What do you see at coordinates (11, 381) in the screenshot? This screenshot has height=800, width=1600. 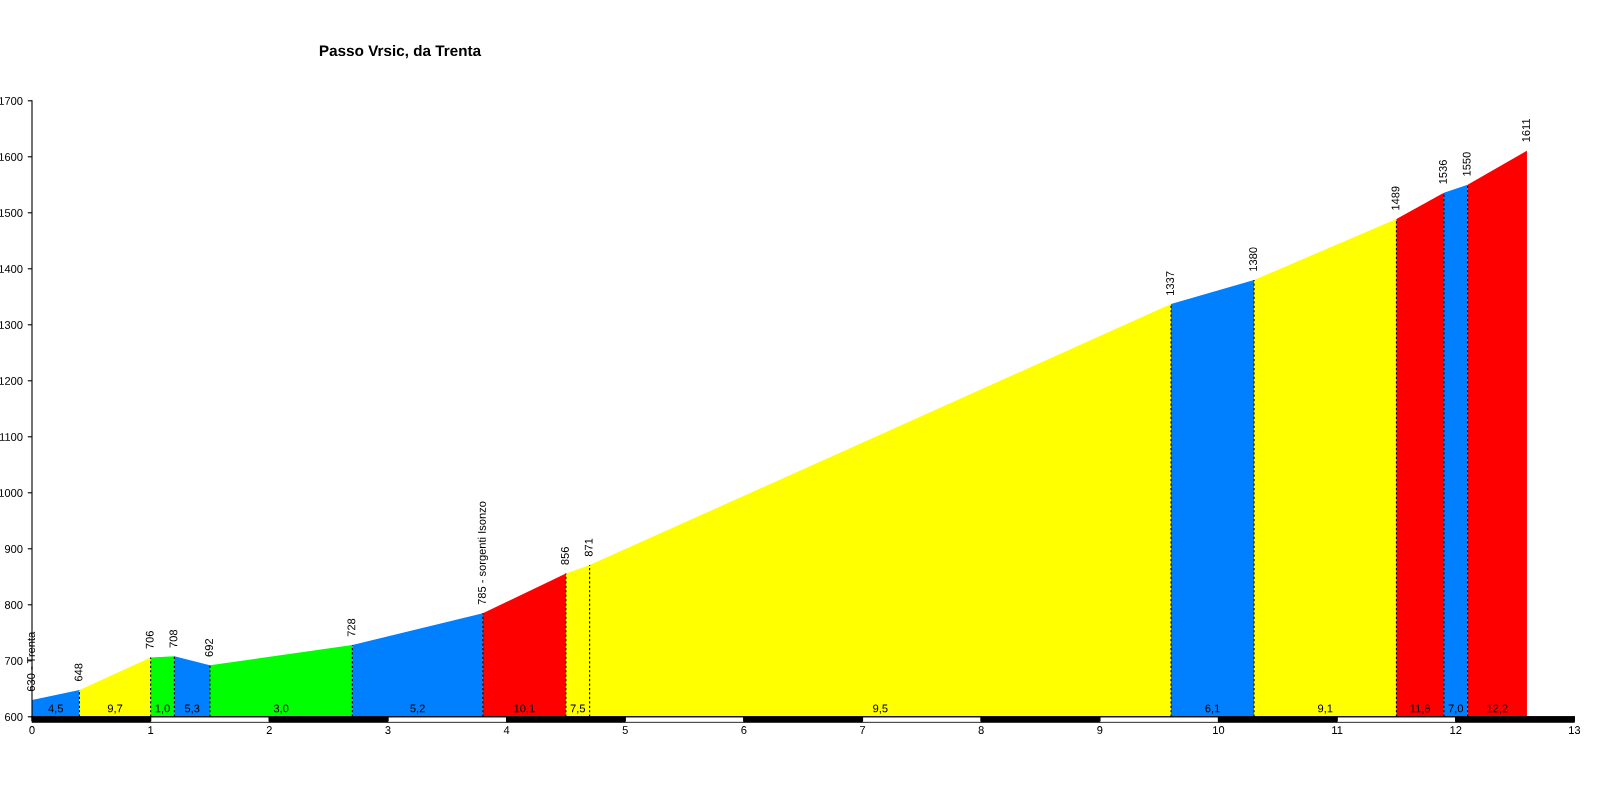 I see `y-tick-label: 1200` at bounding box center [11, 381].